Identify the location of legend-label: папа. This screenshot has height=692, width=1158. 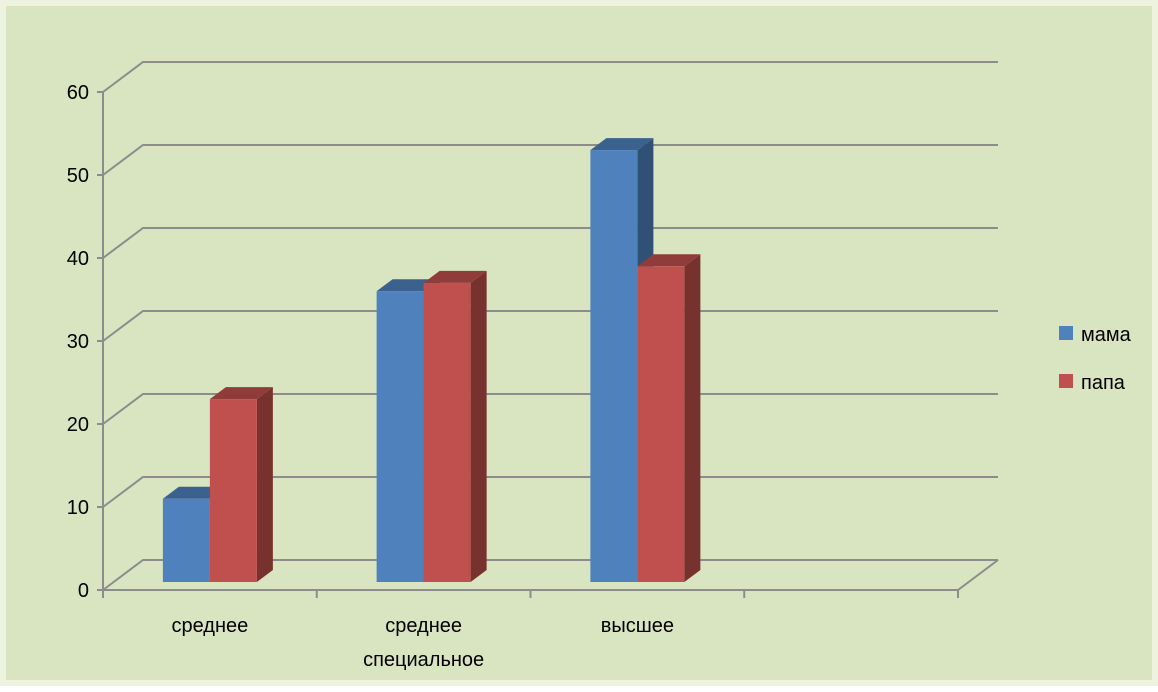
(1103, 383).